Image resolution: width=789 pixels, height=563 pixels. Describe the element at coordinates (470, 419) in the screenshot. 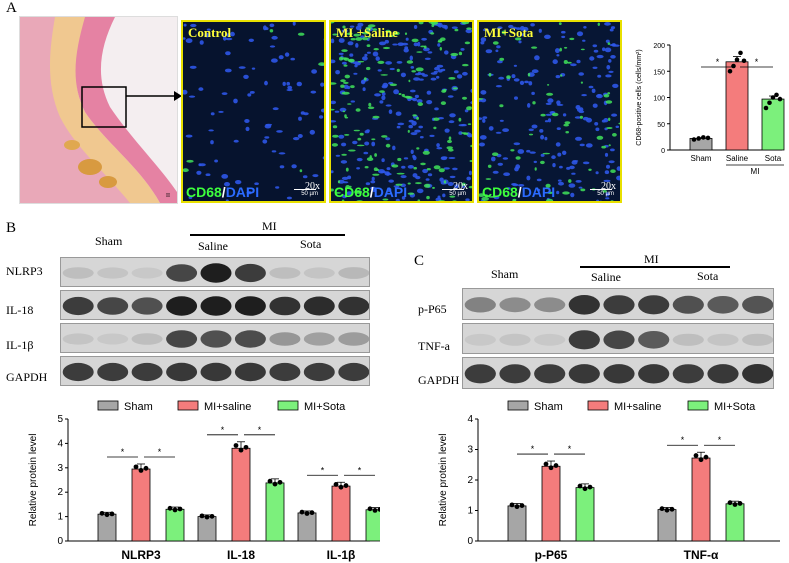

I see `y-tick-label: 4` at that location.